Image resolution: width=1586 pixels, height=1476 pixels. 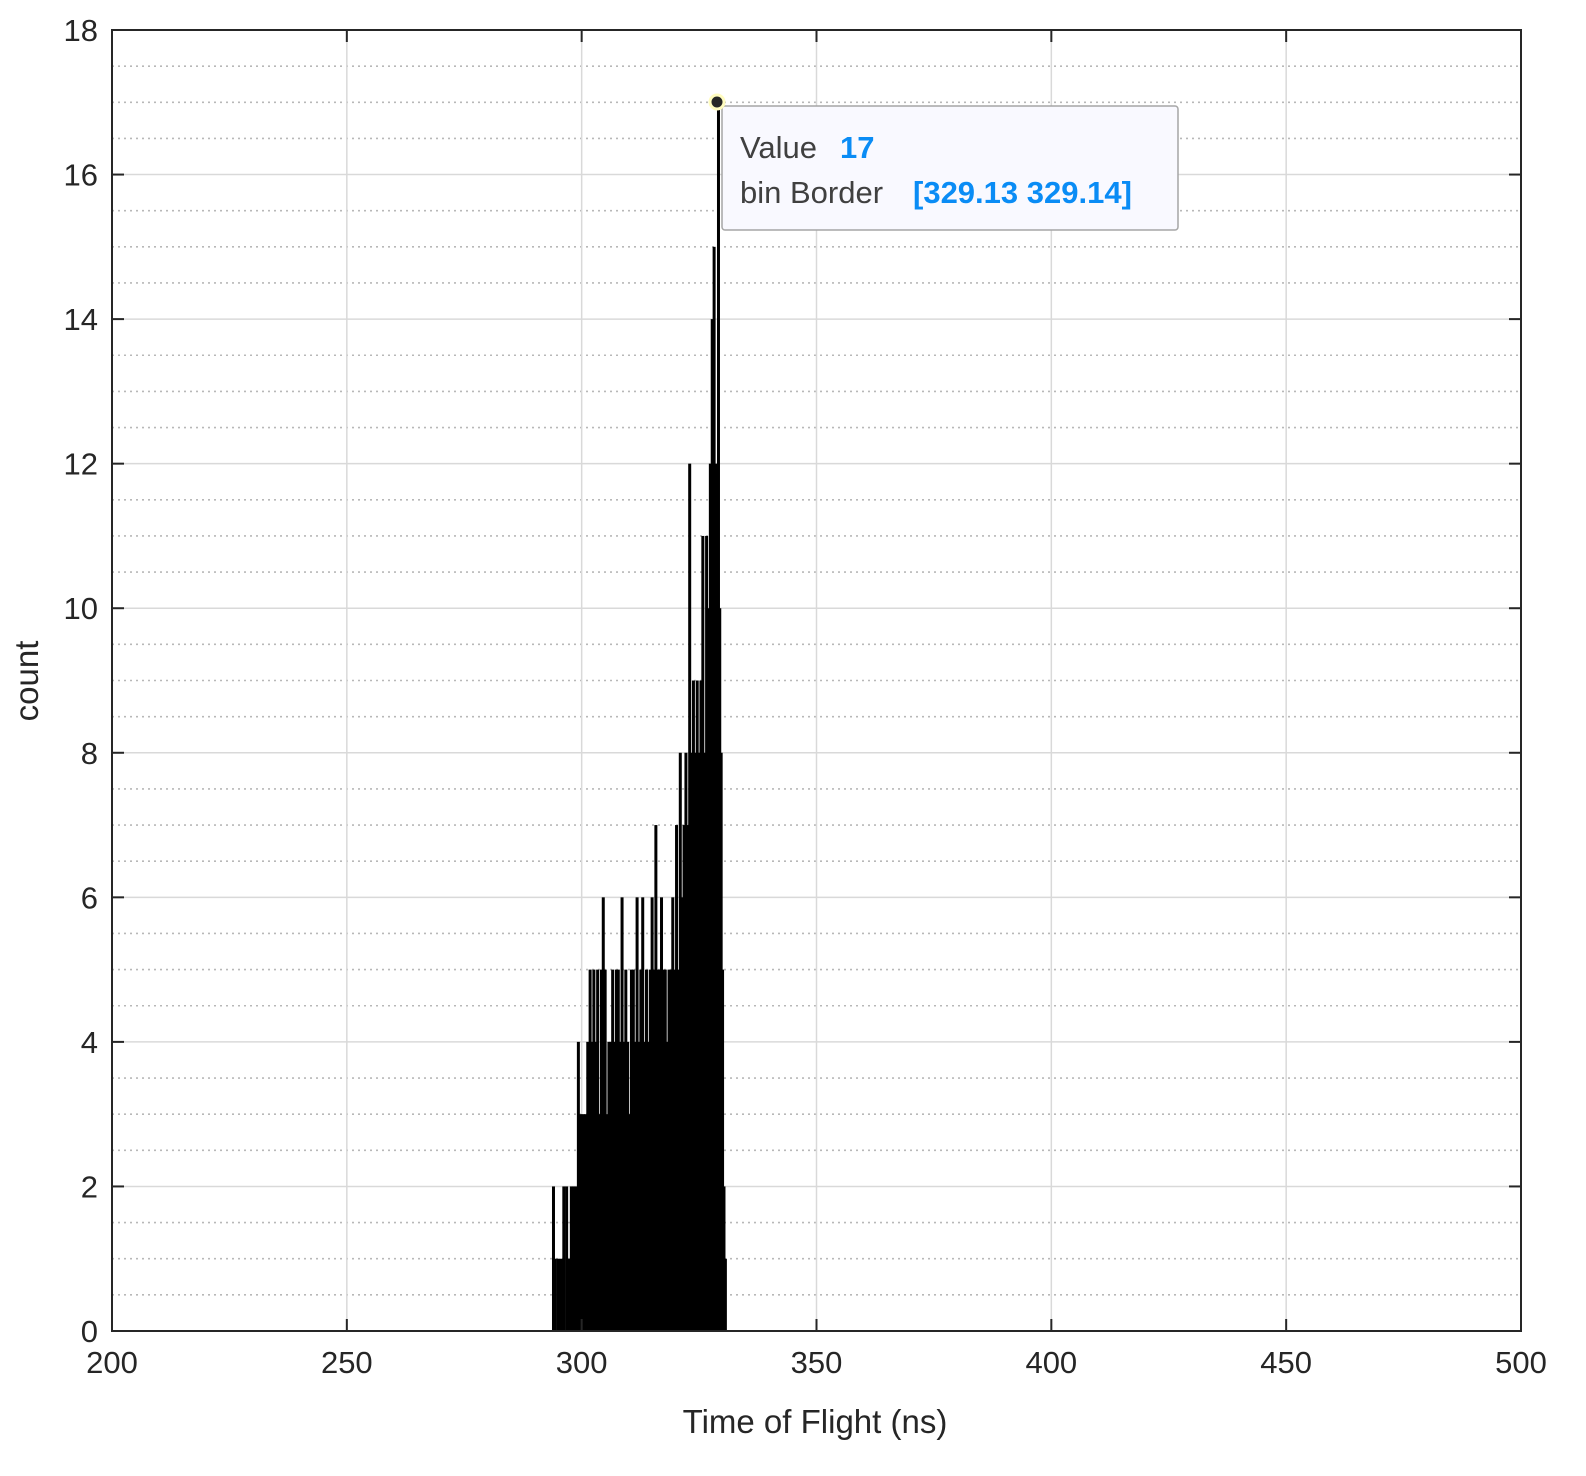 I want to click on y-tick-label: 2, so click(x=89, y=1186).